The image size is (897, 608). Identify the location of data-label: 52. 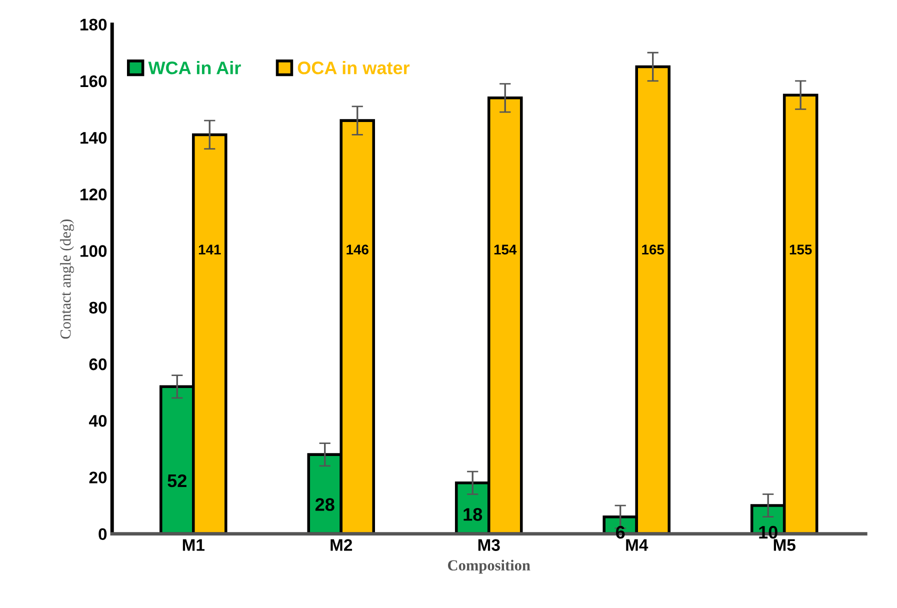
(177, 481).